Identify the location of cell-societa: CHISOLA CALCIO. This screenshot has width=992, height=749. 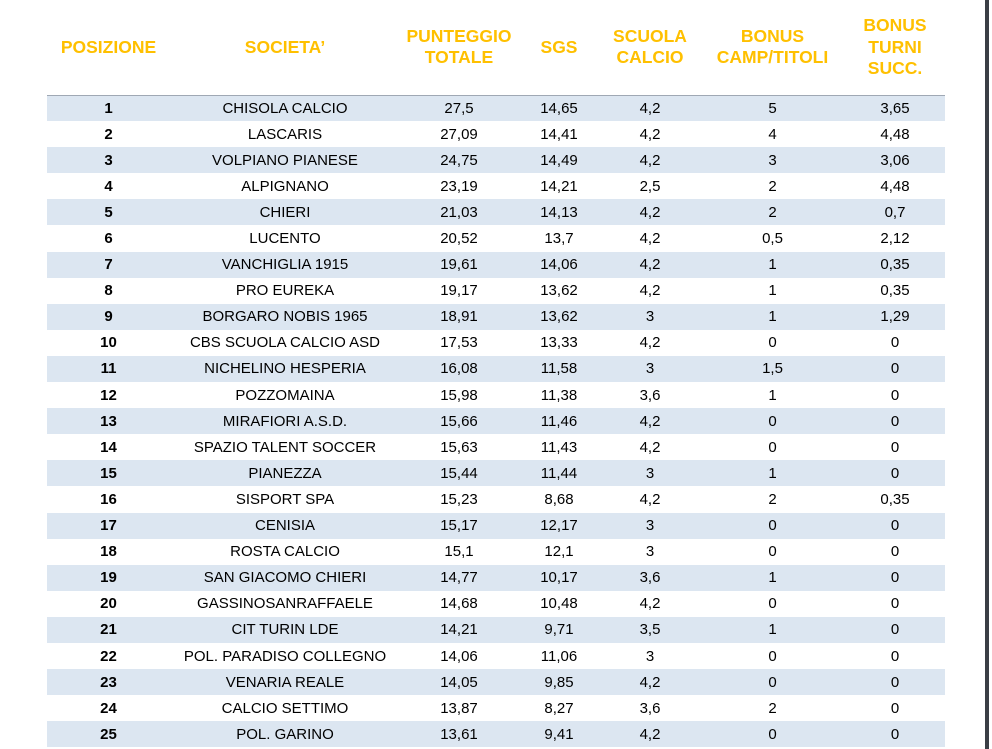
(285, 108).